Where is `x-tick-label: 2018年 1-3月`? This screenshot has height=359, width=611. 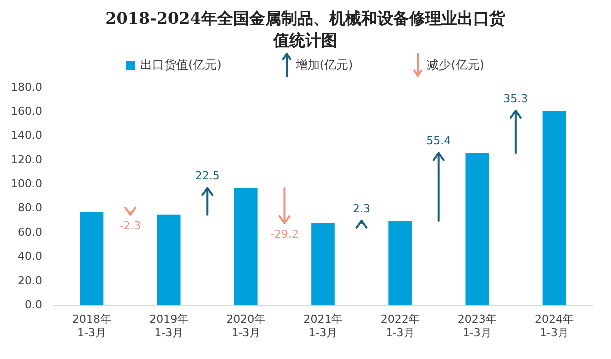
x-tick-label: 2018年 1-3月 is located at coordinates (92, 326).